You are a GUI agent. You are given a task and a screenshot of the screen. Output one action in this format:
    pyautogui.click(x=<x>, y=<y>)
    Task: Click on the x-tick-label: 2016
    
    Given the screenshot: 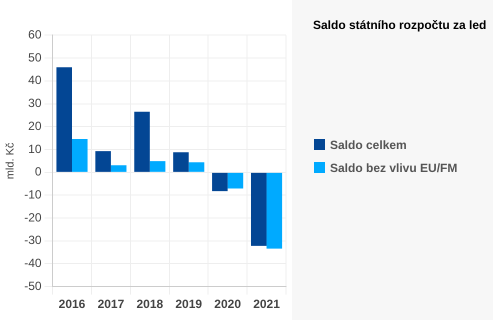 What is the action you would take?
    pyautogui.click(x=72, y=304)
    